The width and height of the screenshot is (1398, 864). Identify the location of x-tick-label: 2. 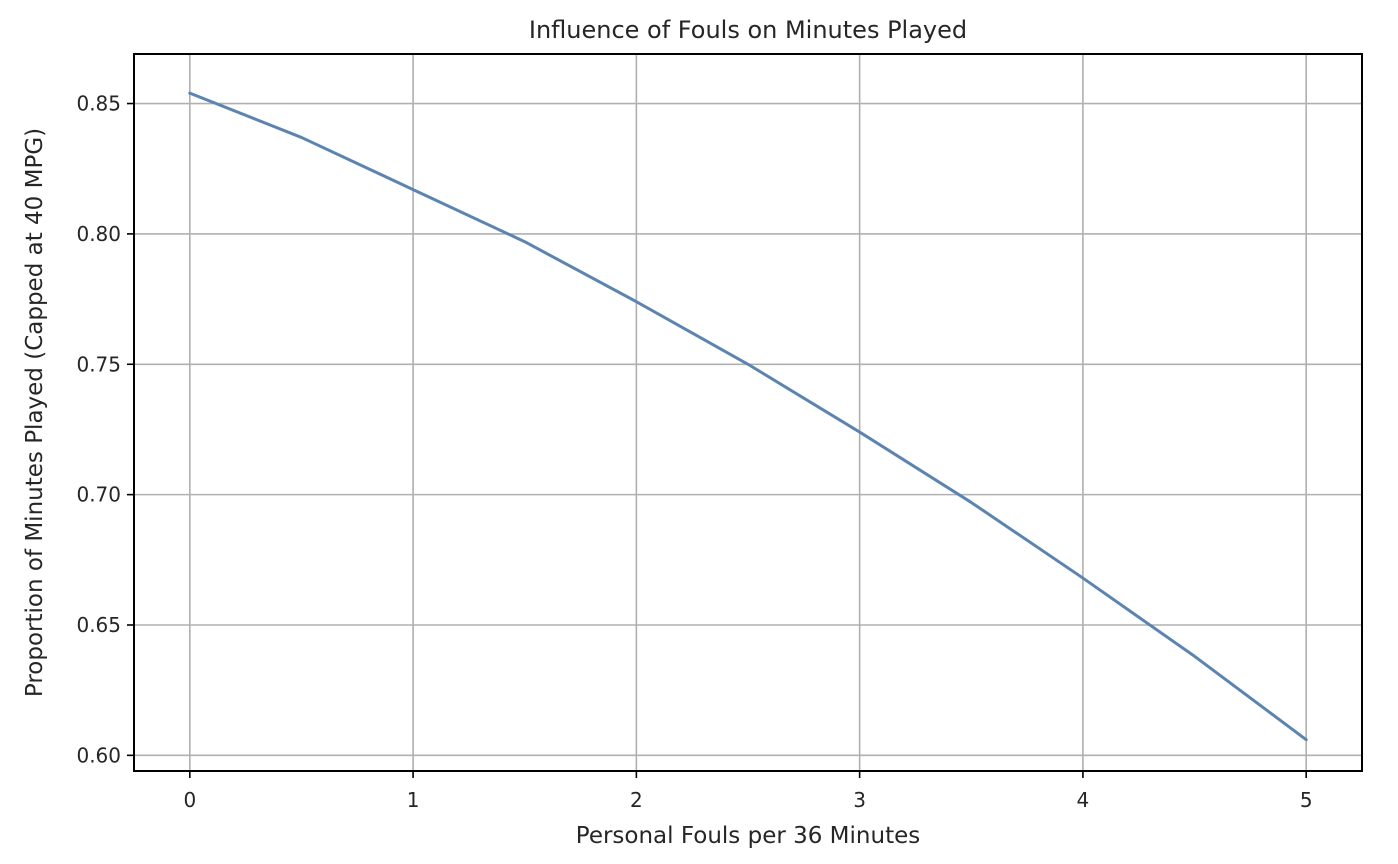
(636, 800).